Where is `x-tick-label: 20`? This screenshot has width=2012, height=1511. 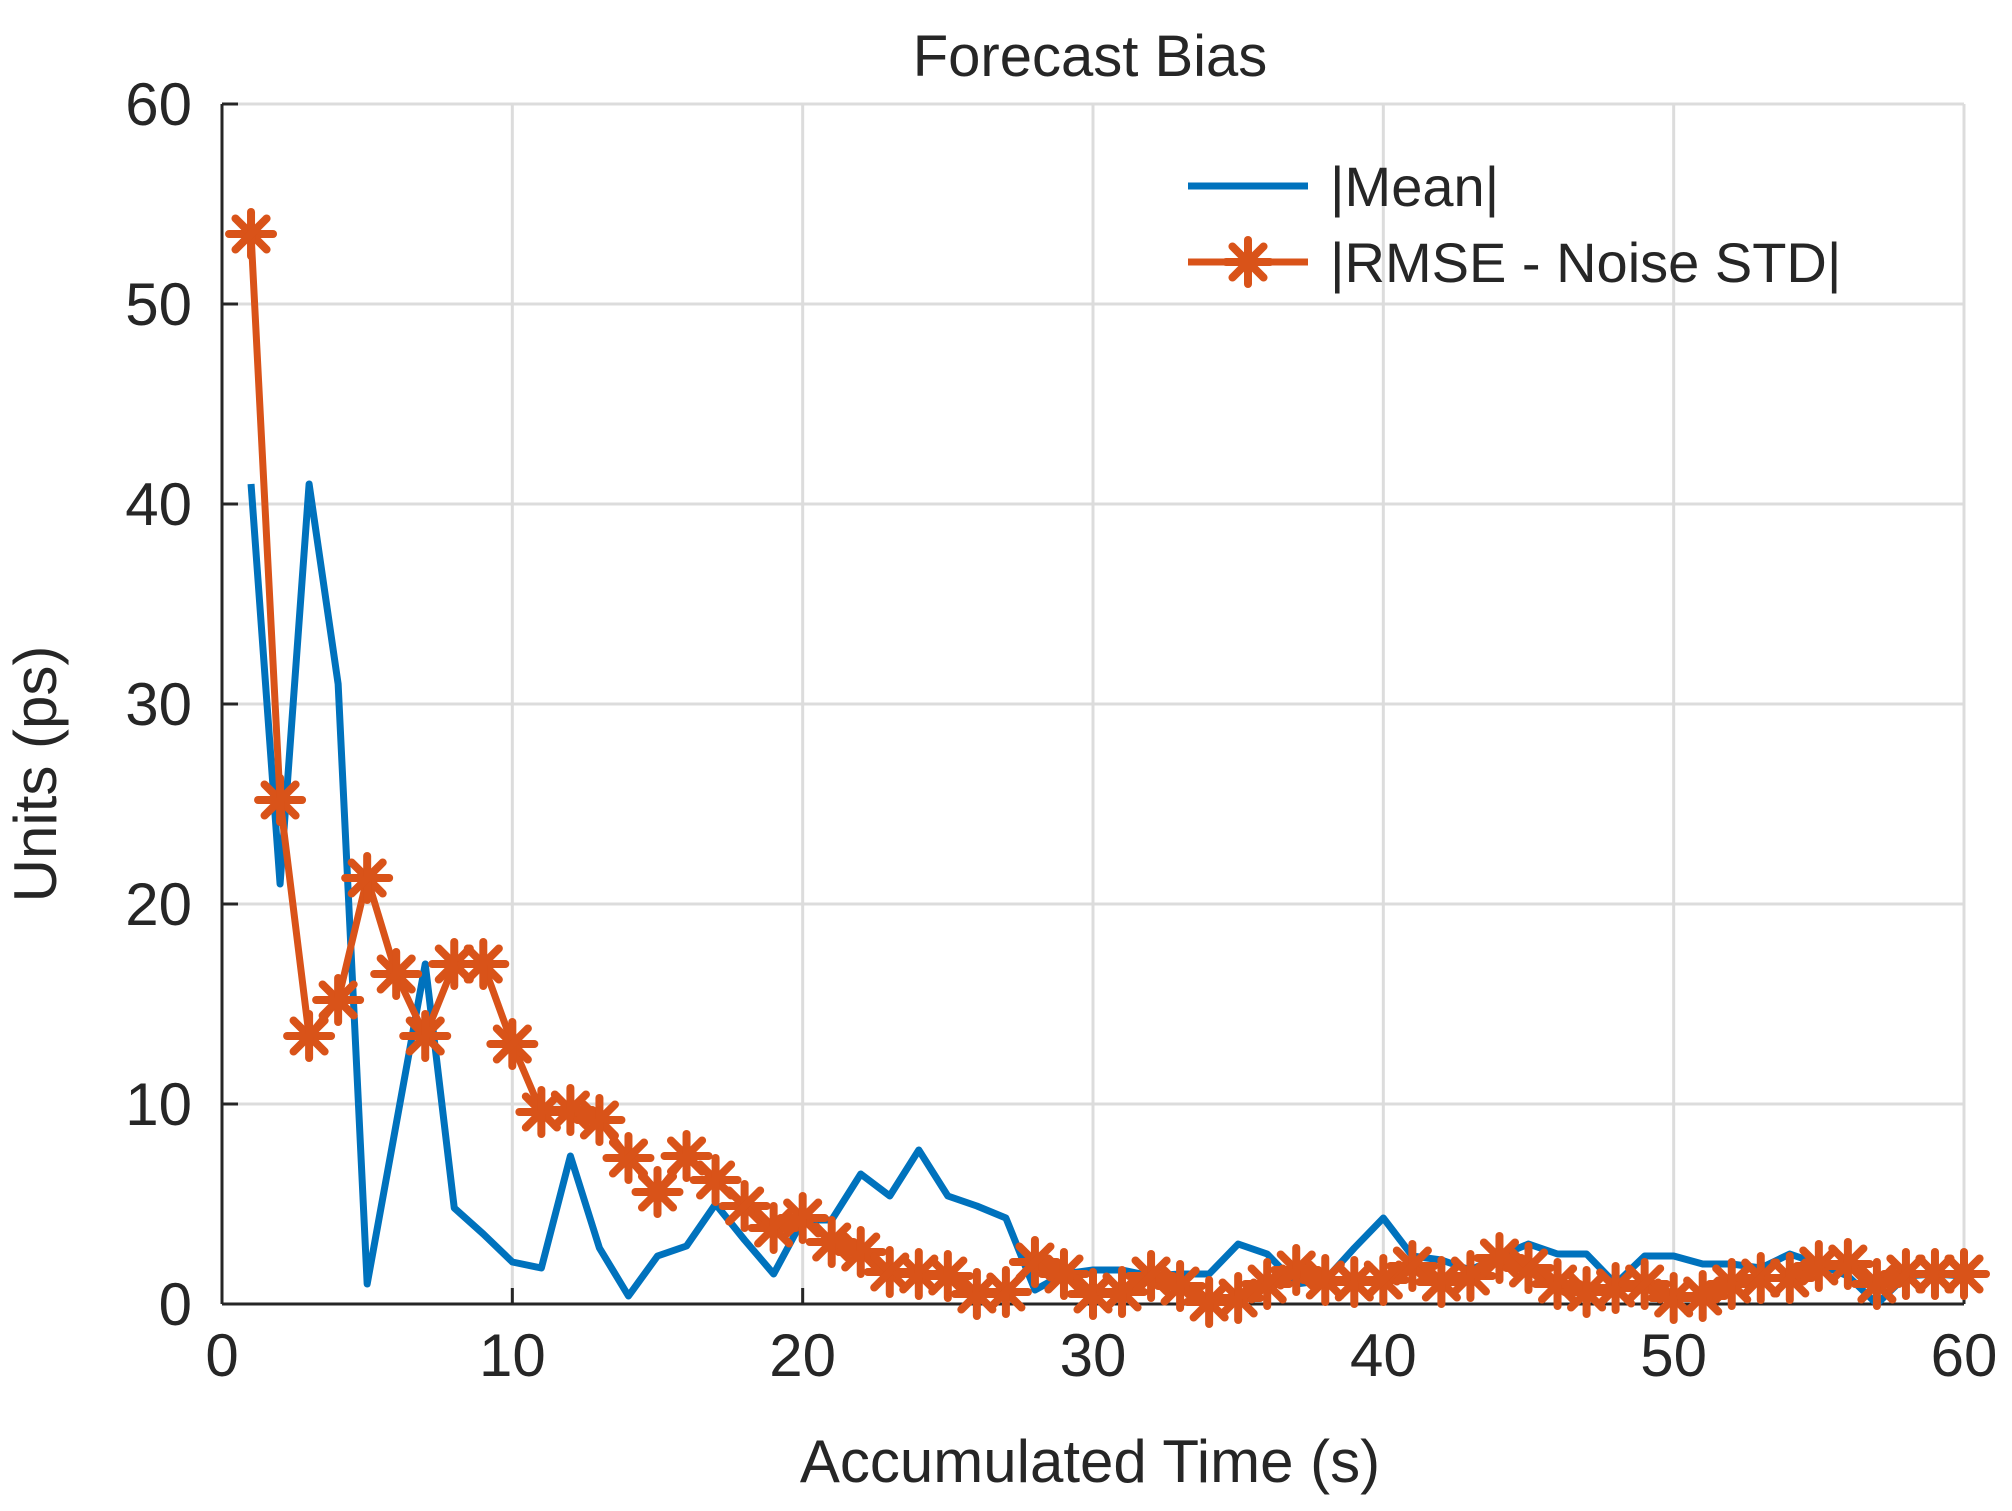 x-tick-label: 20 is located at coordinates (802, 1355).